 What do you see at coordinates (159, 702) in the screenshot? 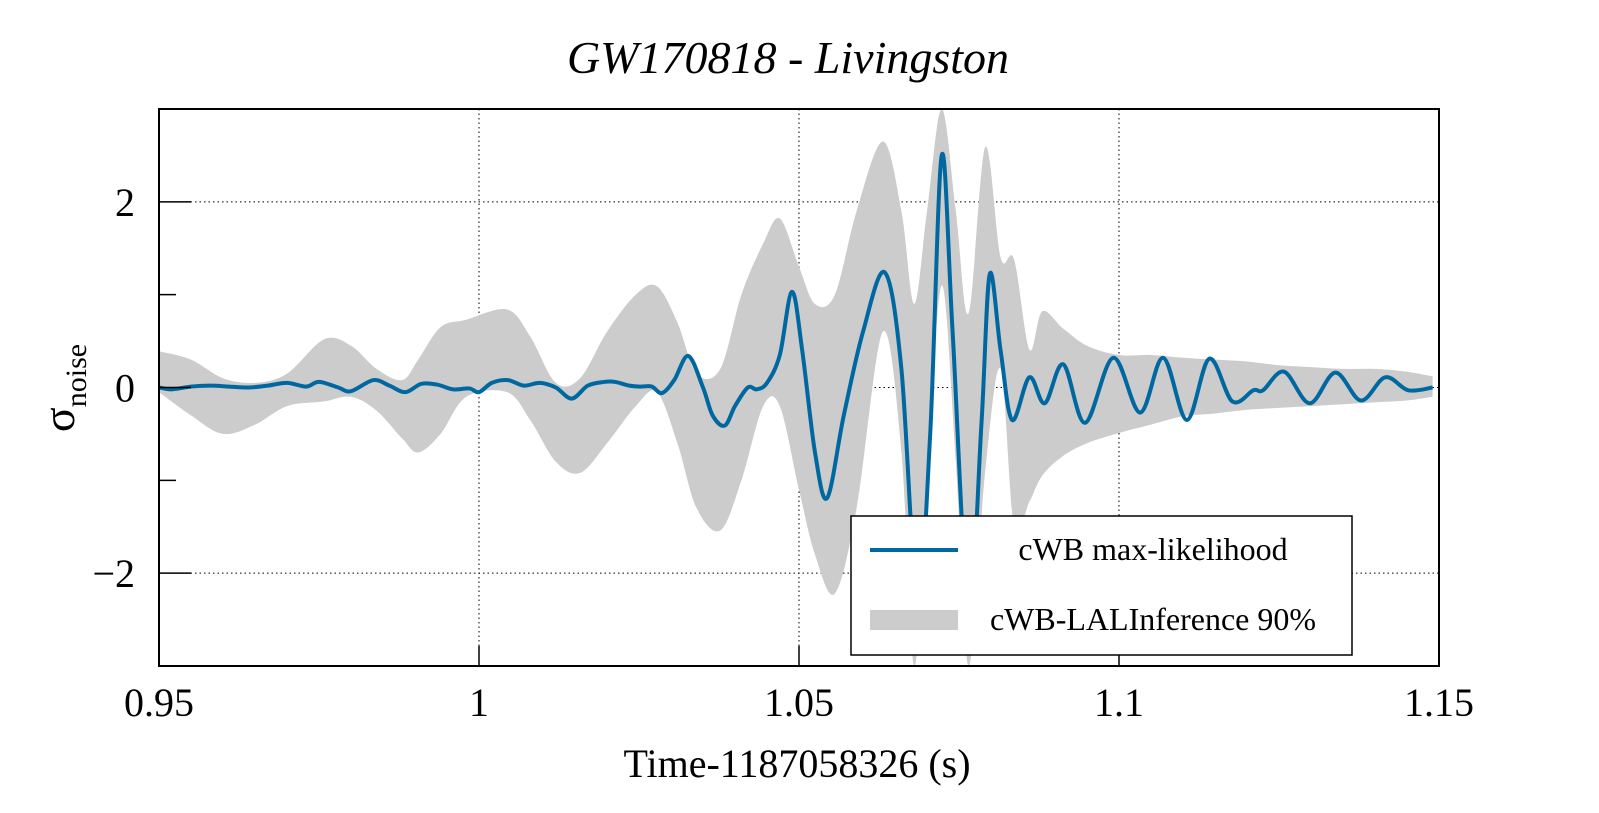
I see `x-tick-label: 0.95` at bounding box center [159, 702].